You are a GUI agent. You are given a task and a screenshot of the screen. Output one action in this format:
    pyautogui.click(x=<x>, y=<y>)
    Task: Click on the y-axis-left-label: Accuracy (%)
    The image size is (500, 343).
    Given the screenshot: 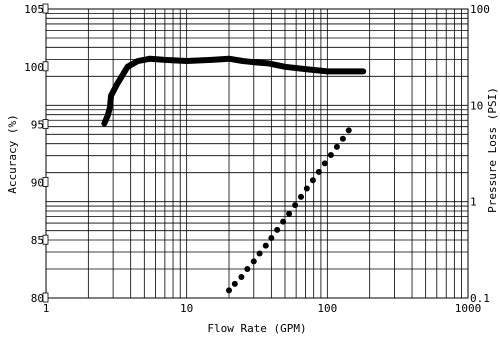 What is the action you would take?
    pyautogui.click(x=12, y=153)
    